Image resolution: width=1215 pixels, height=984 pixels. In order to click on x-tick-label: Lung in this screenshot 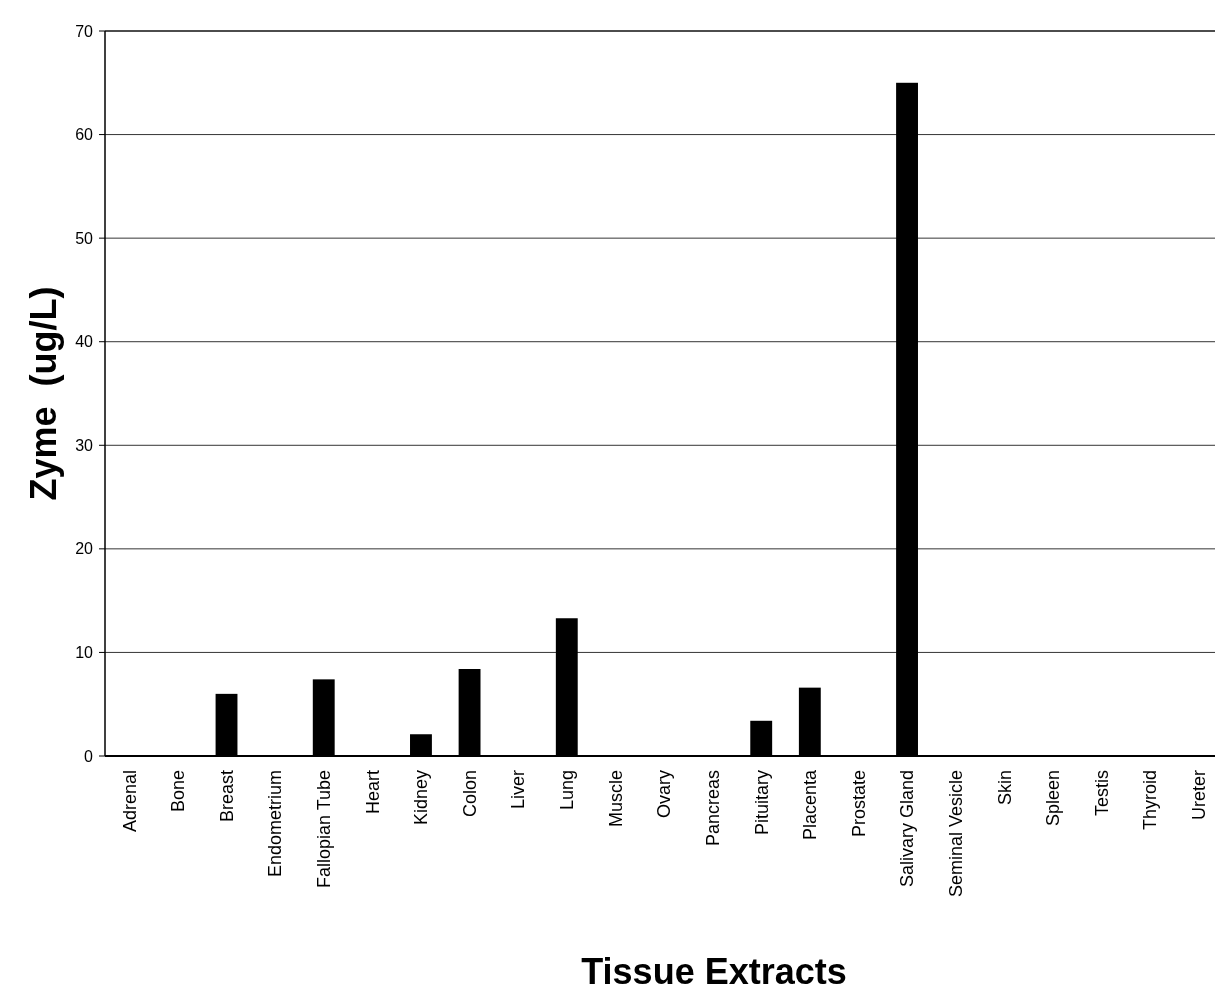, I will do `click(567, 790)`.